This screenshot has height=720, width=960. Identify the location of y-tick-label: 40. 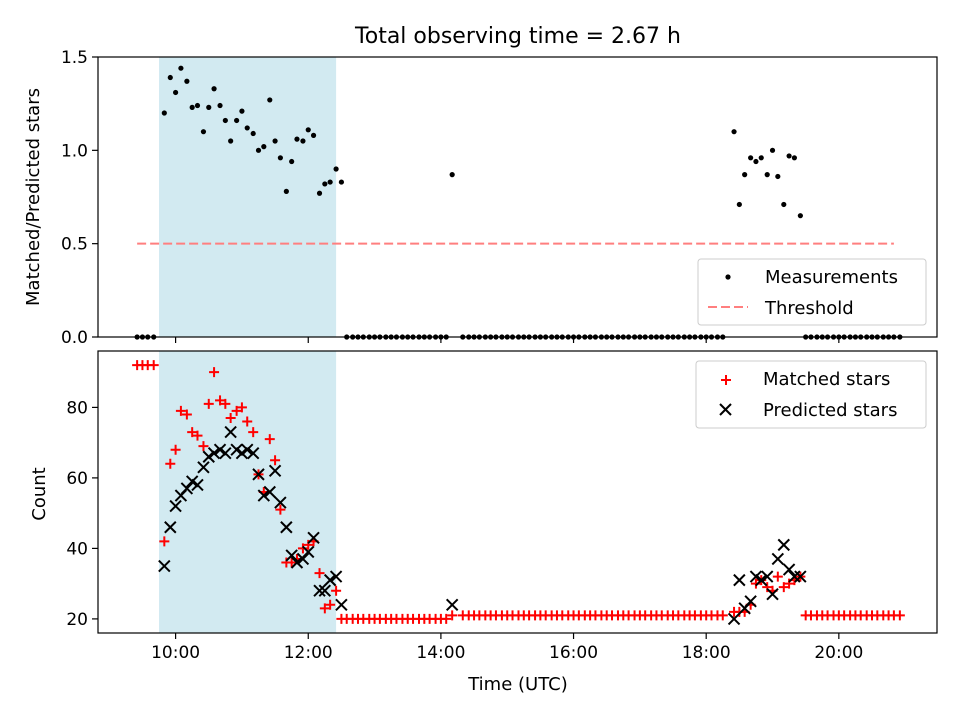
(77, 549).